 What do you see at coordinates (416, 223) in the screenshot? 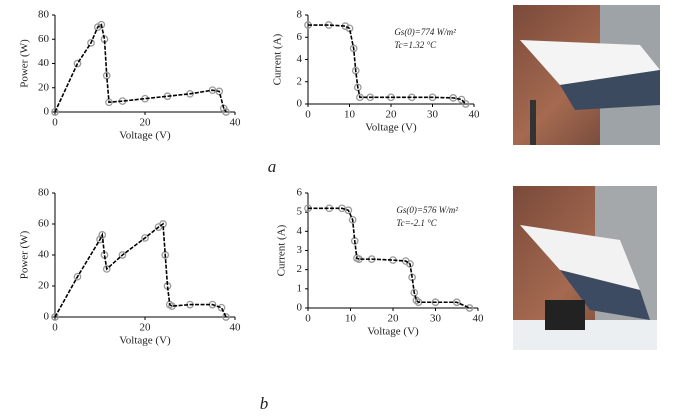
I see `annotation: Tc=-2.1 °C` at bounding box center [416, 223].